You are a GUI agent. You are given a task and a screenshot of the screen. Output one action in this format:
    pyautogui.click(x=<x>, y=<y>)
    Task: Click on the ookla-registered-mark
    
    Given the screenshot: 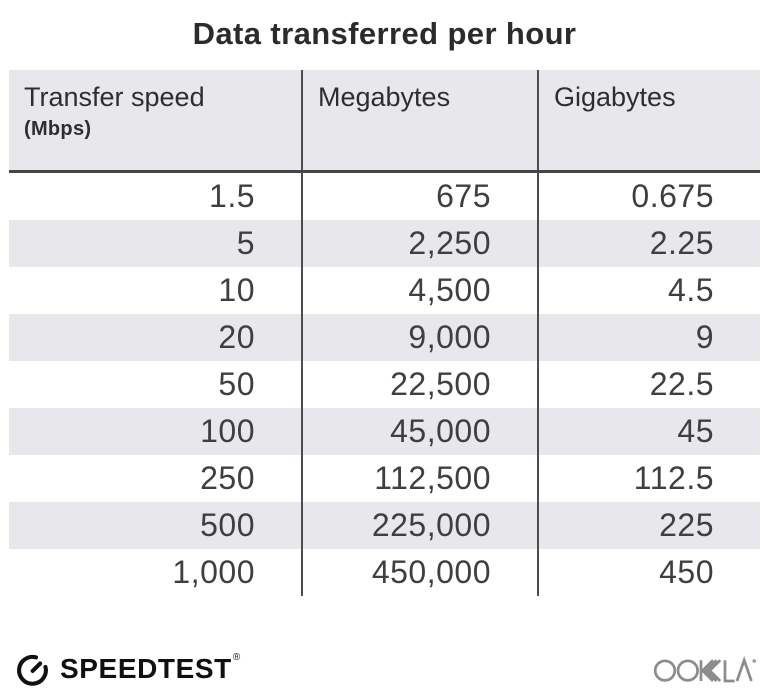 What is the action you would take?
    pyautogui.click(x=754, y=661)
    